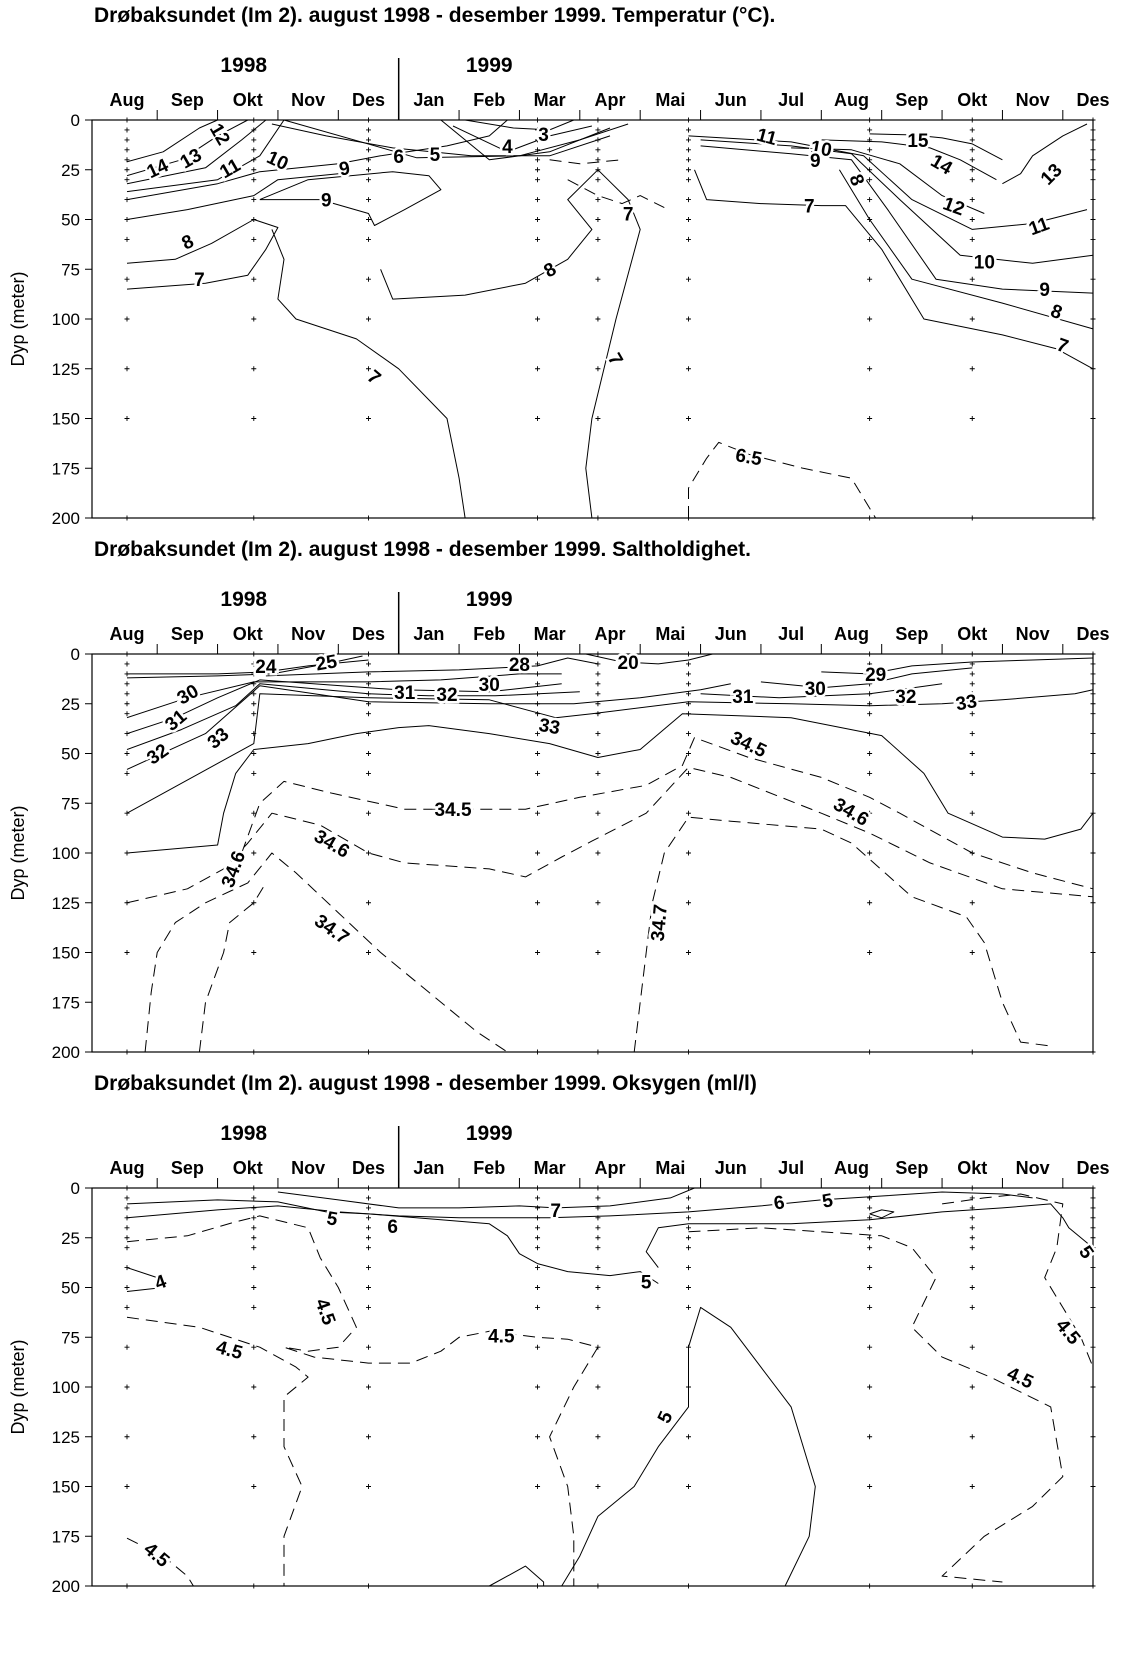  I want to click on month-label: Mar, so click(550, 100).